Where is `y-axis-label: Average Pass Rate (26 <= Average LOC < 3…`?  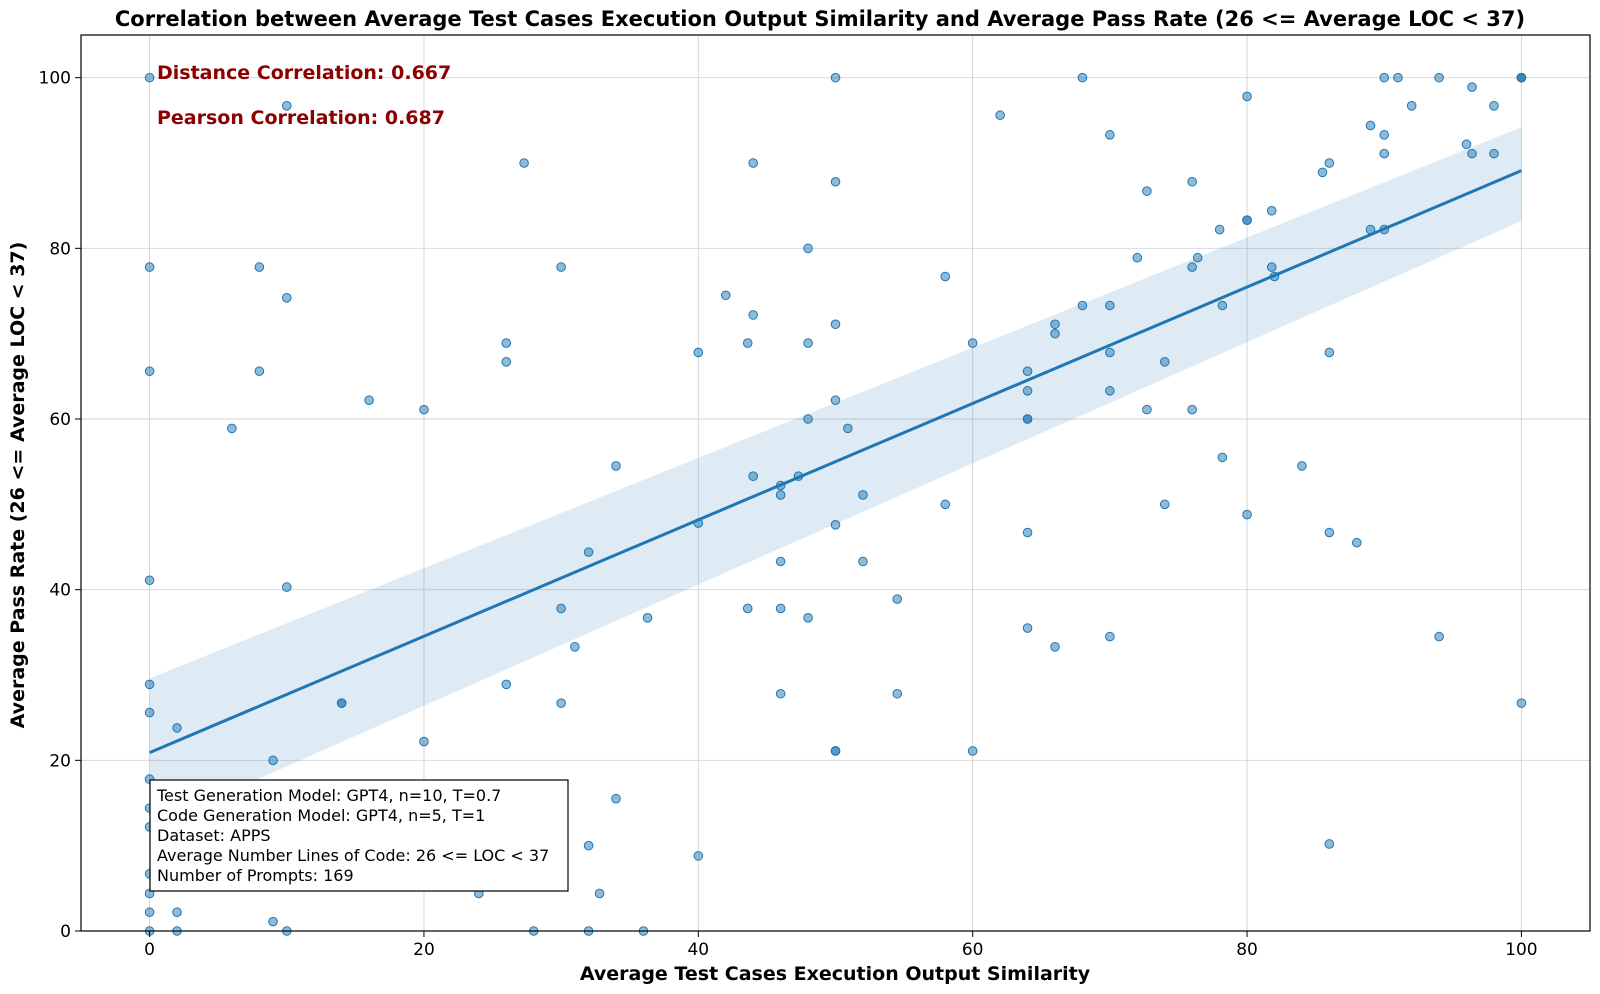 y-axis-label: Average Pass Rate (26 <= Average LOC < 3… is located at coordinates (18, 485).